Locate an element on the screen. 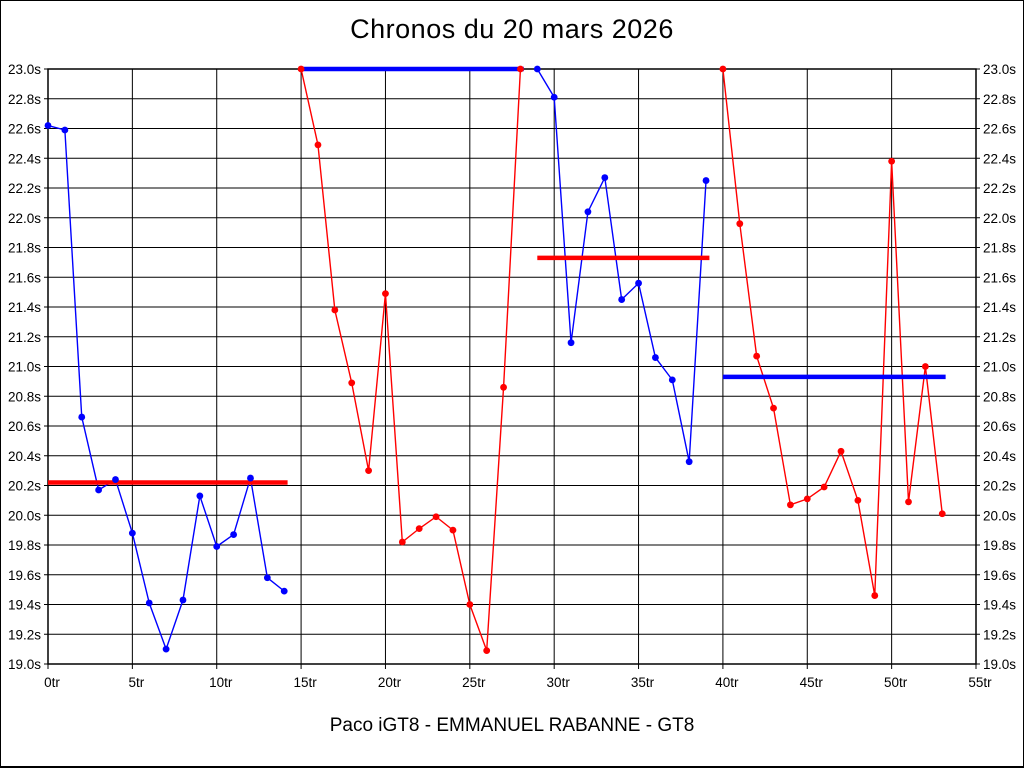 The image size is (1024, 768). y-tick-label-left: 21.4s is located at coordinates (24, 307).